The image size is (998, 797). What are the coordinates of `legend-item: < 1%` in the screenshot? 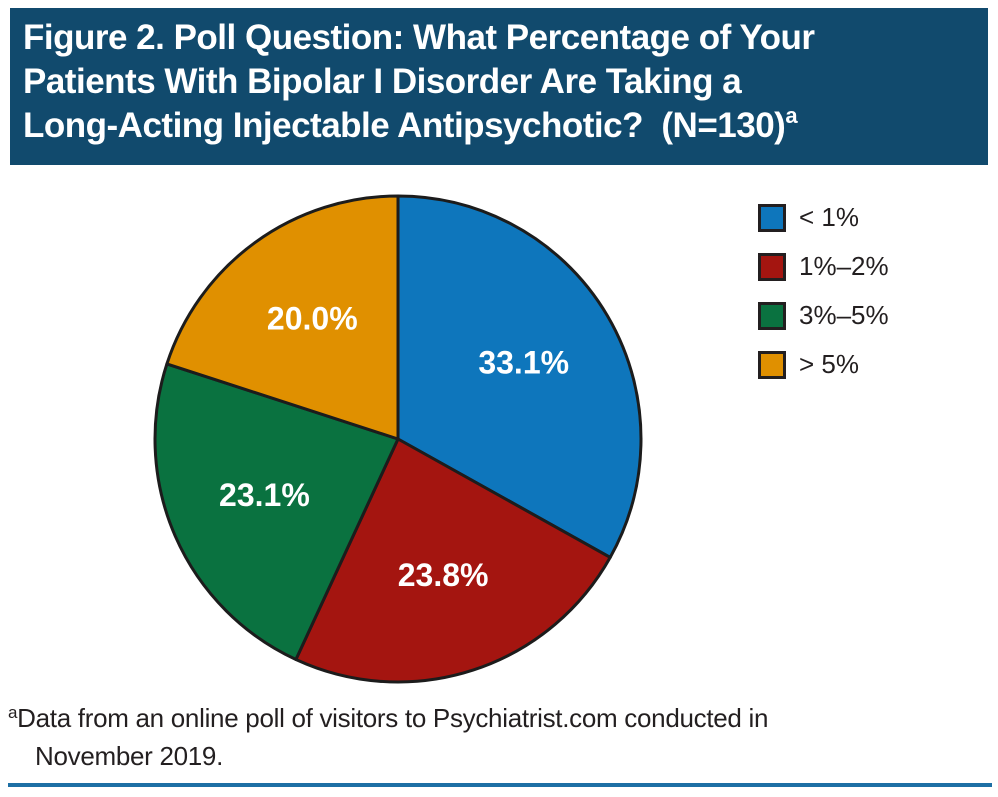 It's located at (823, 217).